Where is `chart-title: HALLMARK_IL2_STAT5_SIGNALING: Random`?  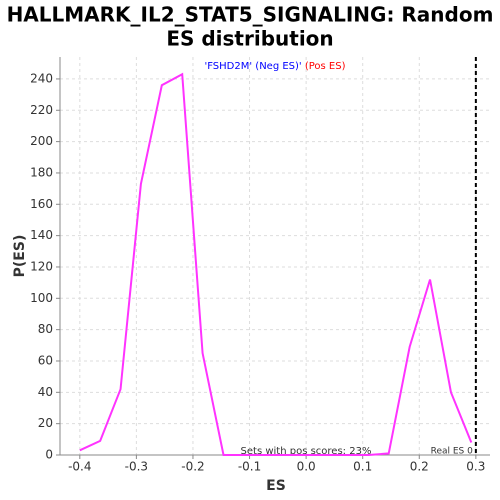 chart-title: HALLMARK_IL2_STAT5_SIGNALING: Random is located at coordinates (250, 15).